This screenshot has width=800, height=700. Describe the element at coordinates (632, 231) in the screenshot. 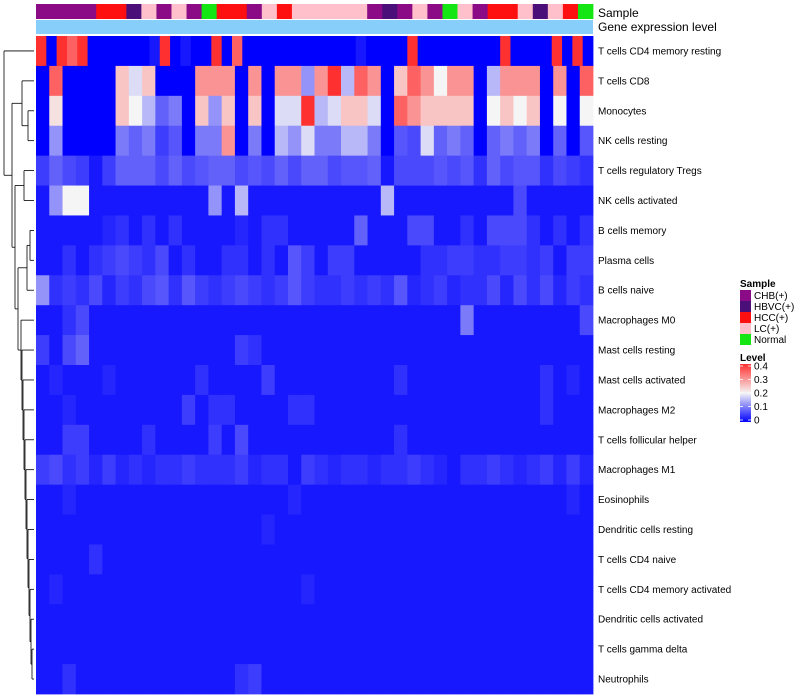

I see `row-label: B cells memory` at that location.